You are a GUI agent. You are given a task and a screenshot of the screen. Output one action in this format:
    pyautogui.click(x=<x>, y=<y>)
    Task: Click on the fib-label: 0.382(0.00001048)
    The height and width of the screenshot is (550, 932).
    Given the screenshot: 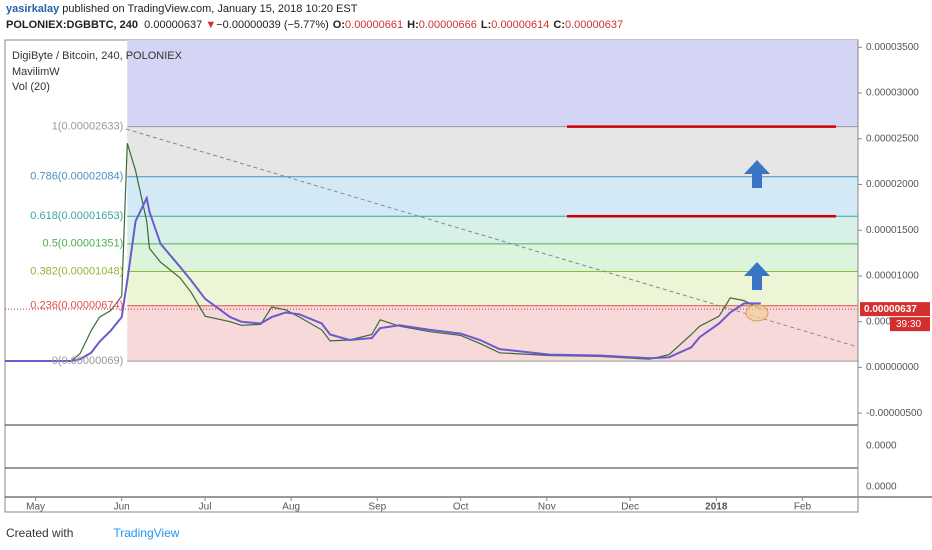 What is the action you would take?
    pyautogui.click(x=76, y=271)
    